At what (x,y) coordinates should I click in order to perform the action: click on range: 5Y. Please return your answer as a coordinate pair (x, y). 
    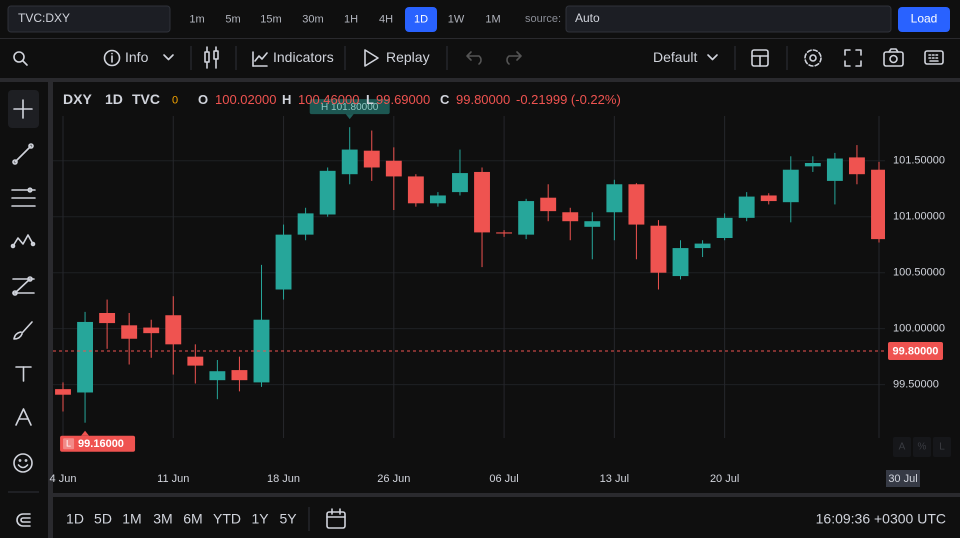
    Looking at the image, I should click on (288, 519).